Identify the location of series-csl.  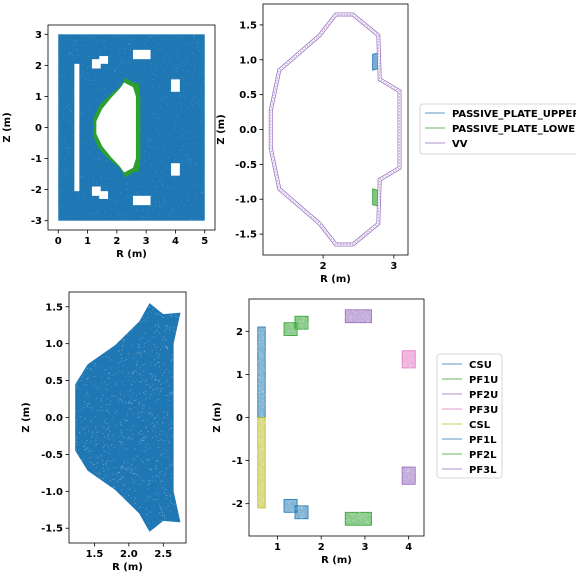
(261, 463).